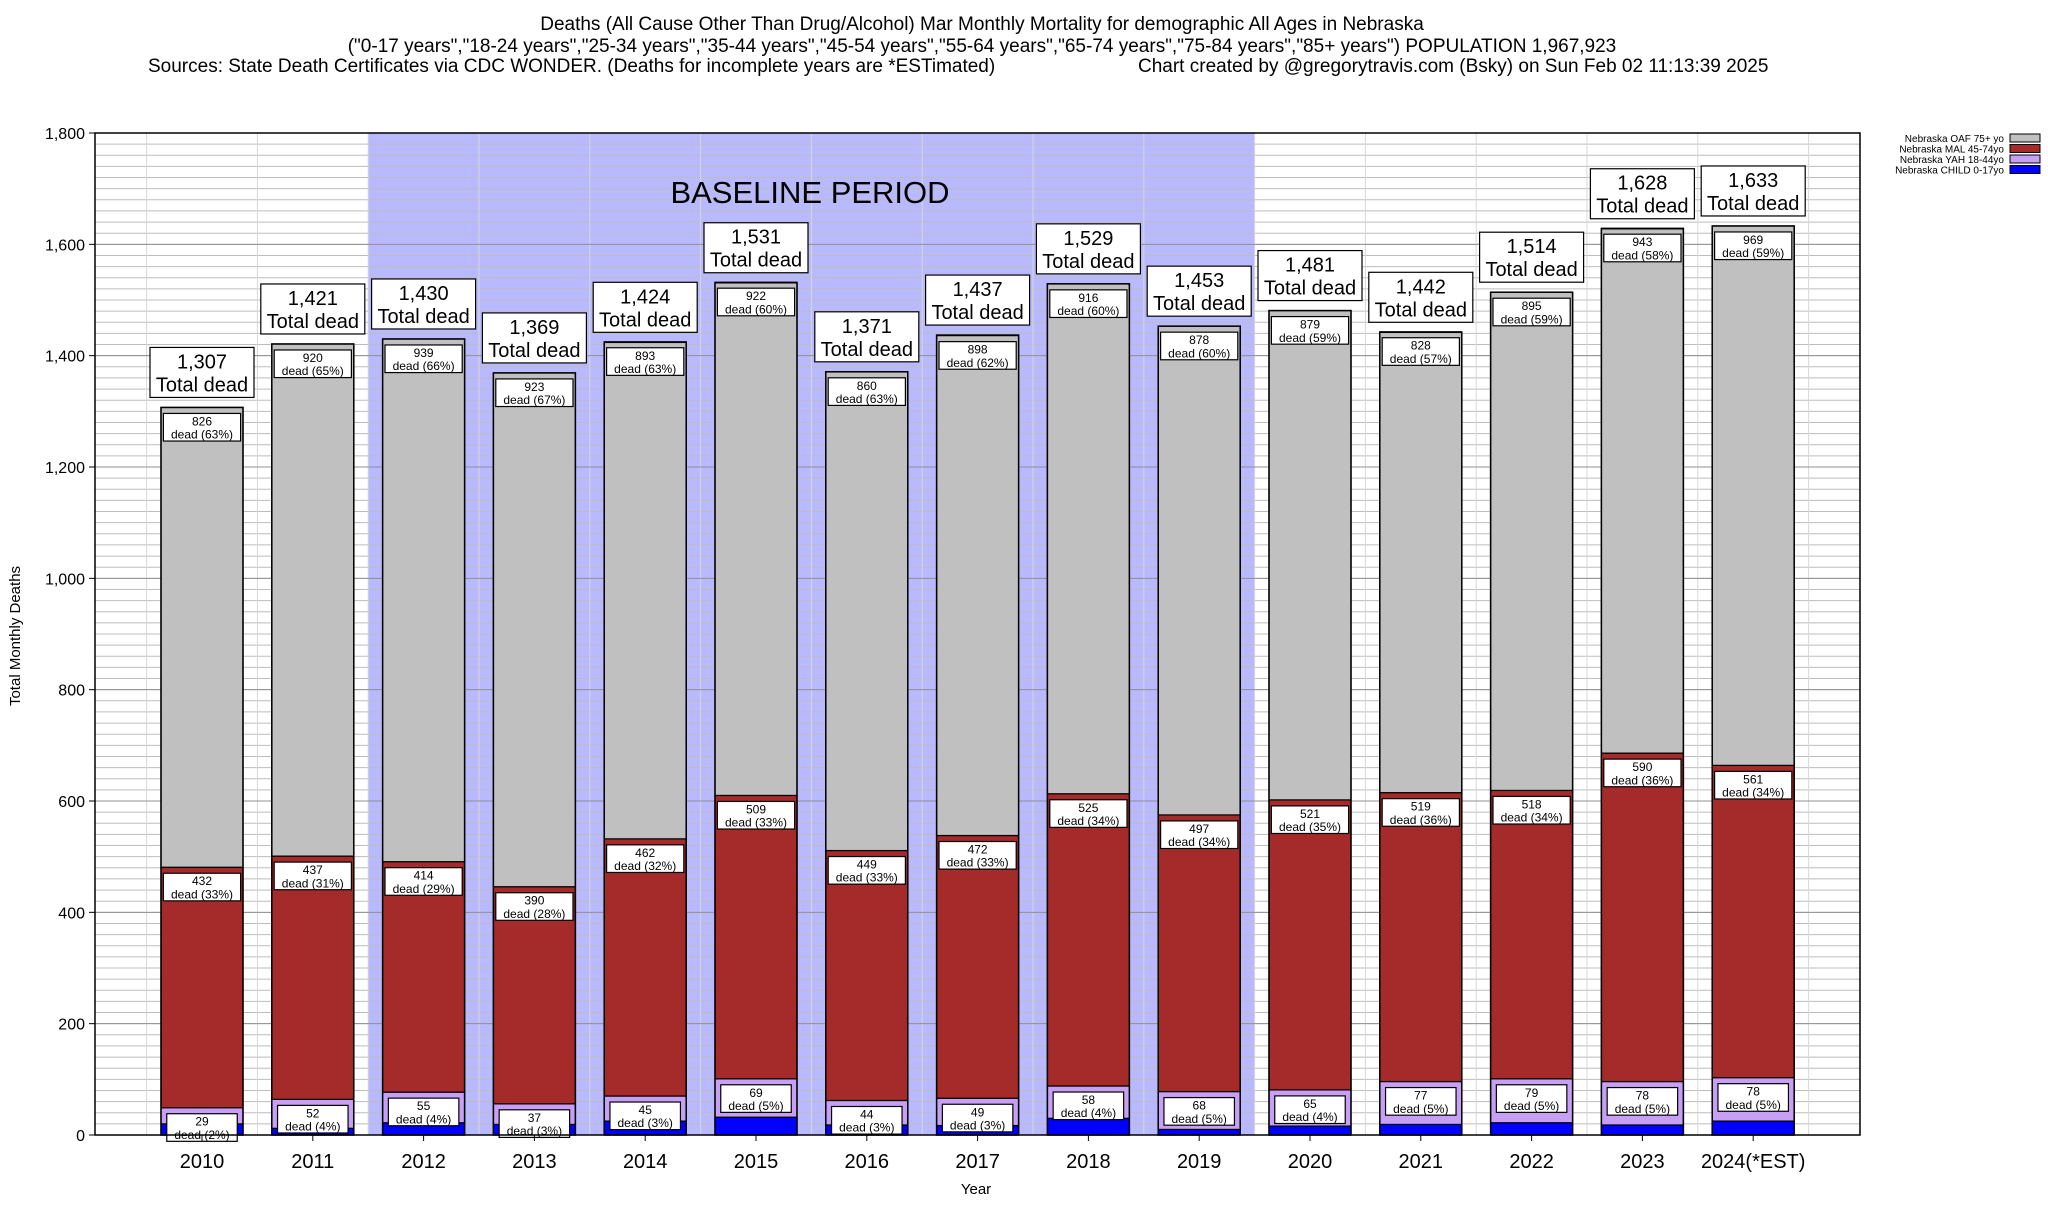 The image size is (2048, 1205). I want to click on data-label-value: 390, so click(534, 901).